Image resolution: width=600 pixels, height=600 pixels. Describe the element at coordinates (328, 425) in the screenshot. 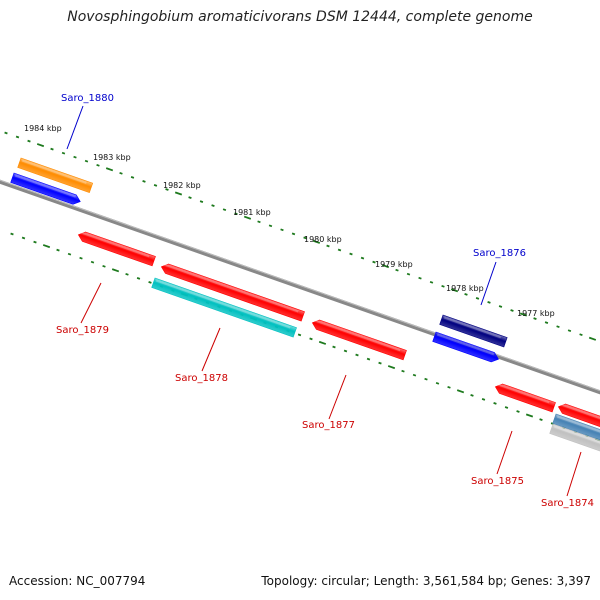

I see `gene-label-saro-1877: Saro_1877` at that location.